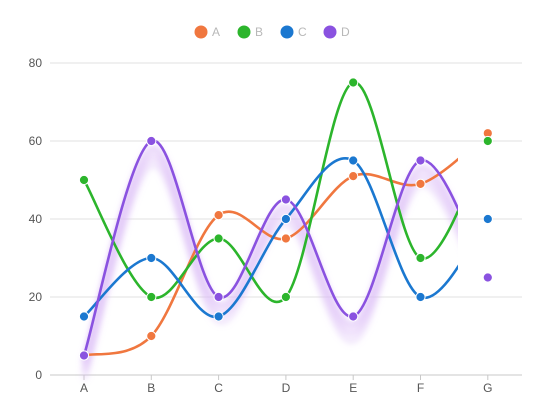  What do you see at coordinates (38, 375) in the screenshot?
I see `y-tick-label: 0` at bounding box center [38, 375].